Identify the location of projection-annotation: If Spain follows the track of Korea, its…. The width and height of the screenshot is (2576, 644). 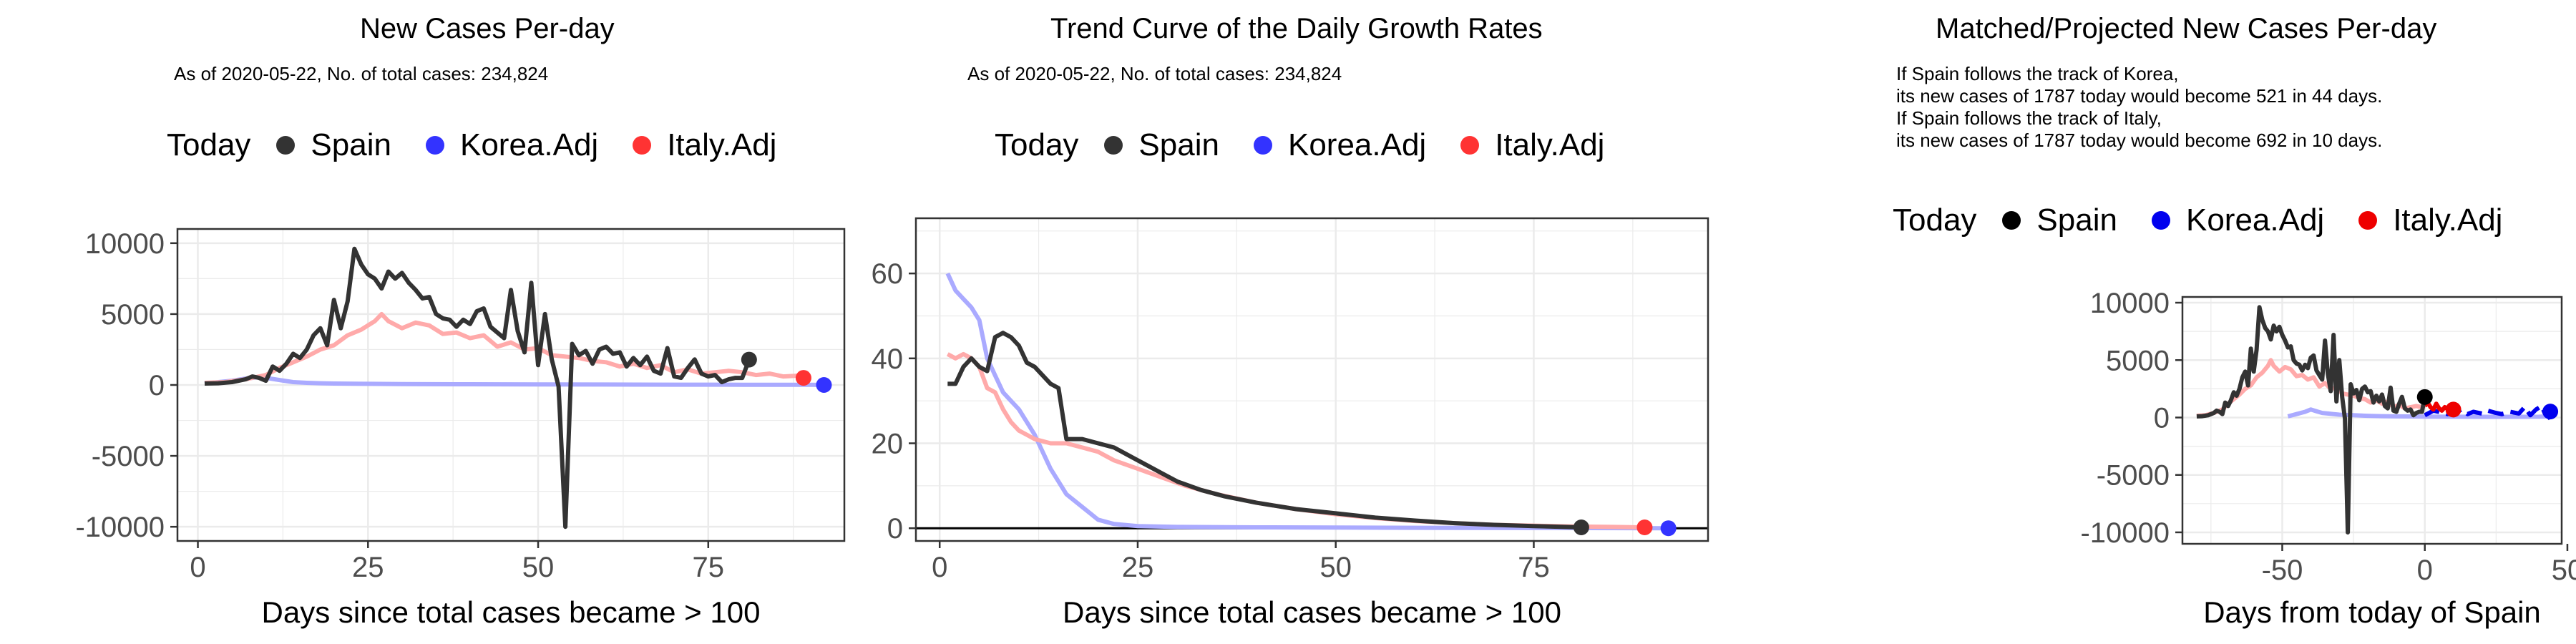
(2139, 107).